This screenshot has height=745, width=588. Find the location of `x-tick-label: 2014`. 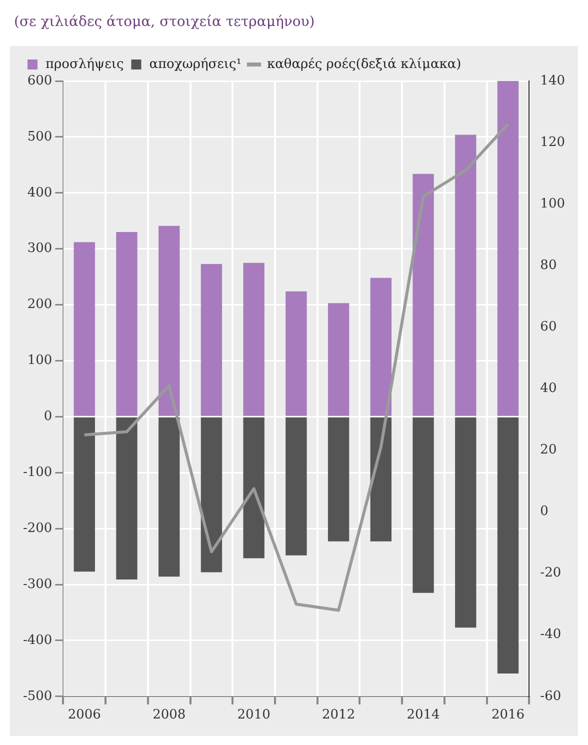

x-tick-label: 2014 is located at coordinates (423, 715).